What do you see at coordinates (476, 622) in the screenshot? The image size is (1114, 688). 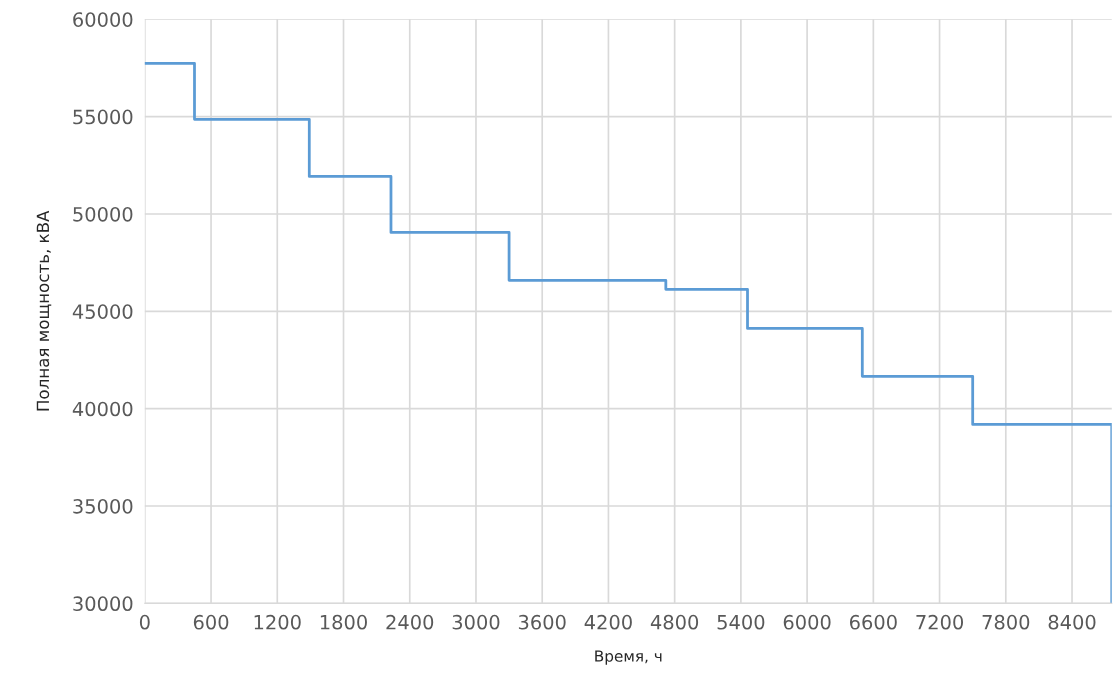 I see `x-tick-label: 3000` at bounding box center [476, 622].